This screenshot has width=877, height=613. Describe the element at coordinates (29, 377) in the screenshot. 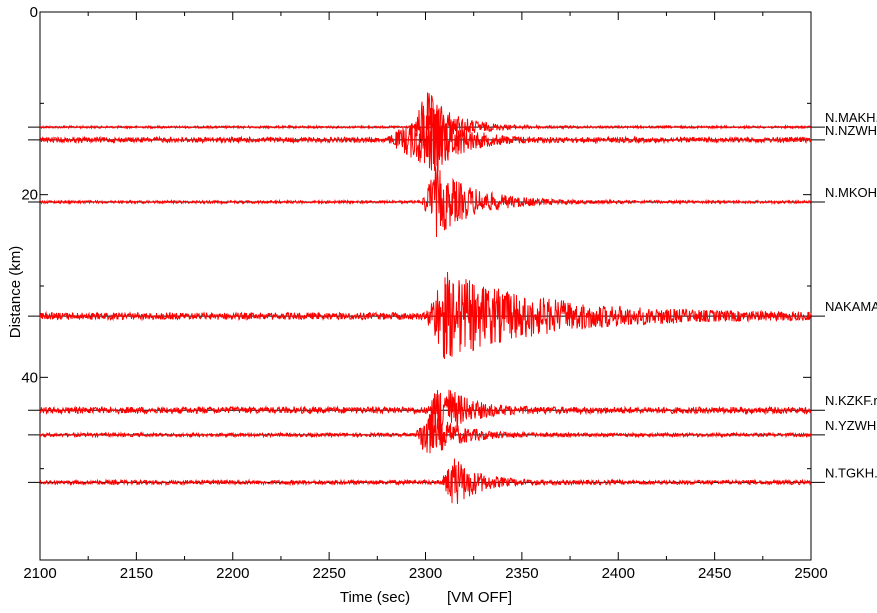

I see `y-tick-label: 40` at that location.